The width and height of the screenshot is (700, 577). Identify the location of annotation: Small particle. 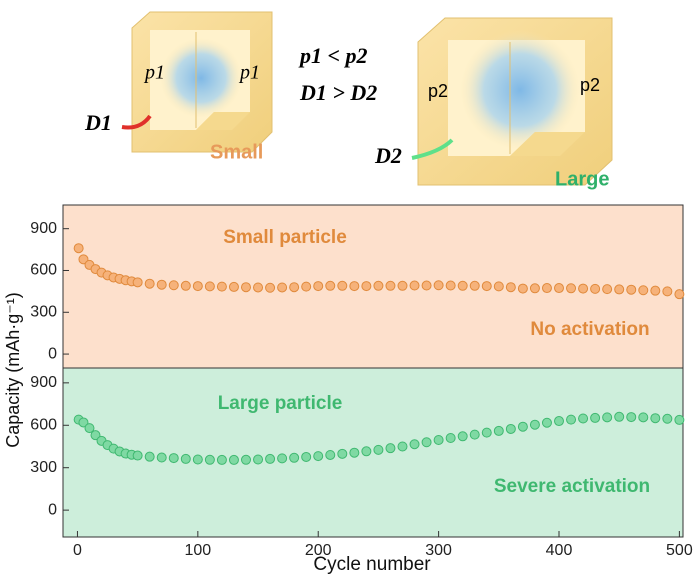
(285, 237).